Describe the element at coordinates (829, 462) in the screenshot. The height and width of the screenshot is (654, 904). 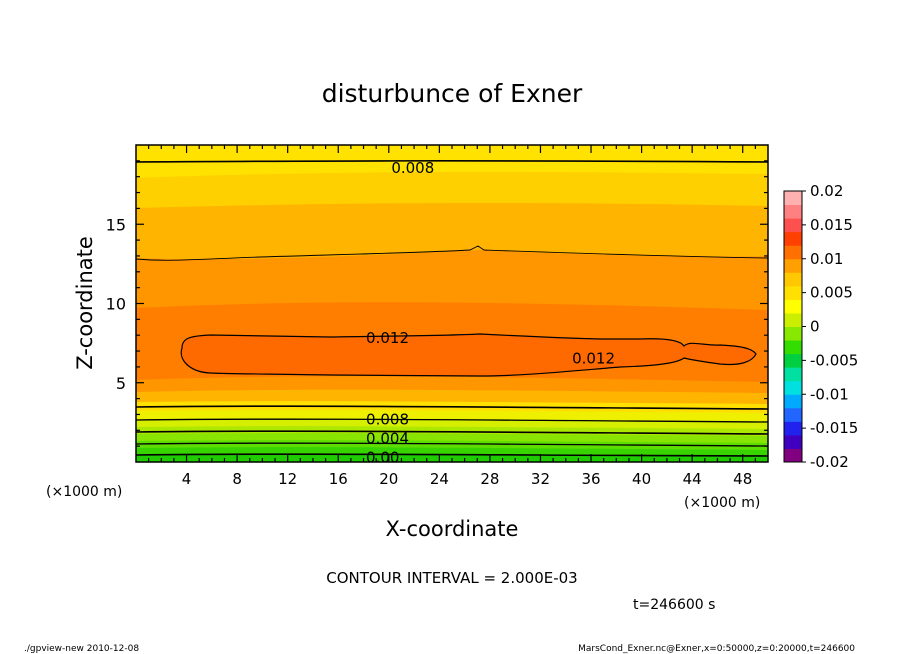
I see `colorbar-tick-label: -0.02` at that location.